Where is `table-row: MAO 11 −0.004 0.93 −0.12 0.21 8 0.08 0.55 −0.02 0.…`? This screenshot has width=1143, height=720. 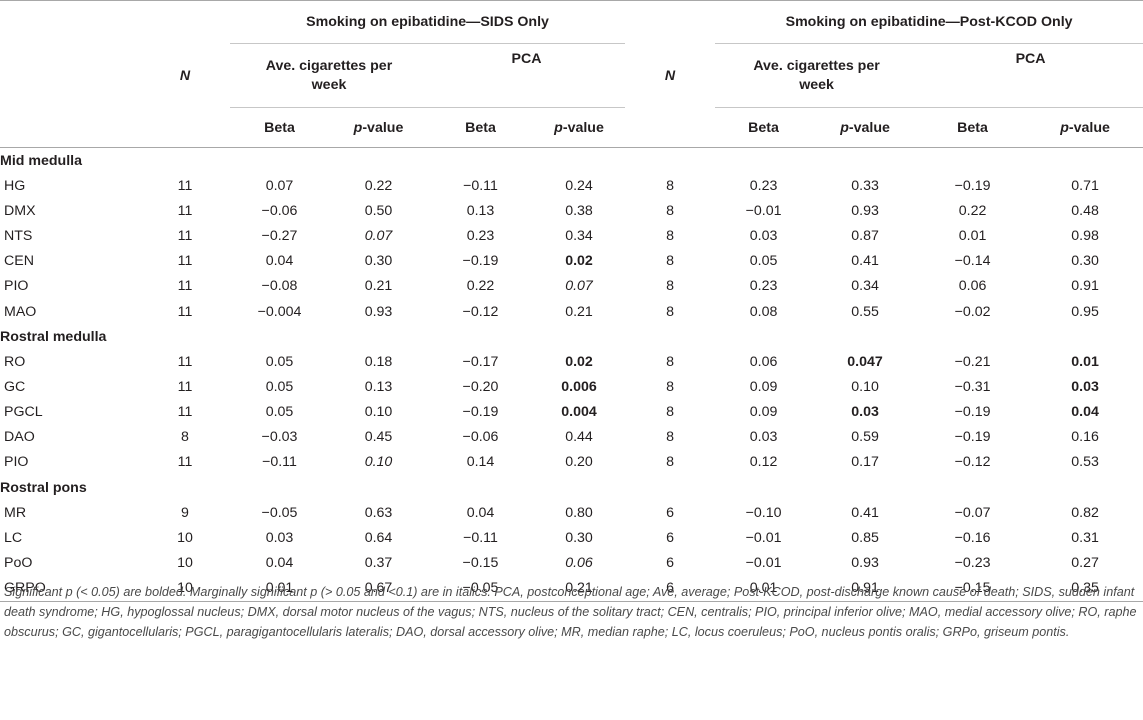 table-row: MAO 11 −0.004 0.93 −0.12 0.21 8 0.08 0.55 −0.02 0.… is located at coordinates (571, 311).